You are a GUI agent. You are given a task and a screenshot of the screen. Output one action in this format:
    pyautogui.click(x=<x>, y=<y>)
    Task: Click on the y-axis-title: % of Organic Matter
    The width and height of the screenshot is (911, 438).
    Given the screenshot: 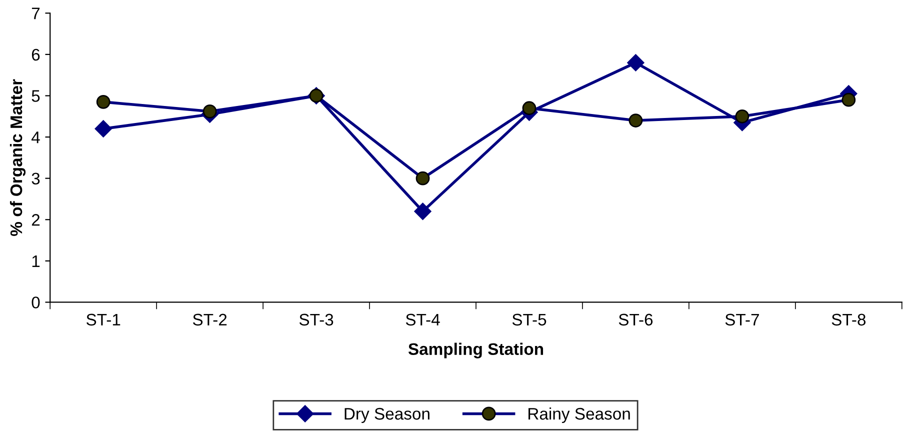 What is the action you would take?
    pyautogui.click(x=18, y=157)
    